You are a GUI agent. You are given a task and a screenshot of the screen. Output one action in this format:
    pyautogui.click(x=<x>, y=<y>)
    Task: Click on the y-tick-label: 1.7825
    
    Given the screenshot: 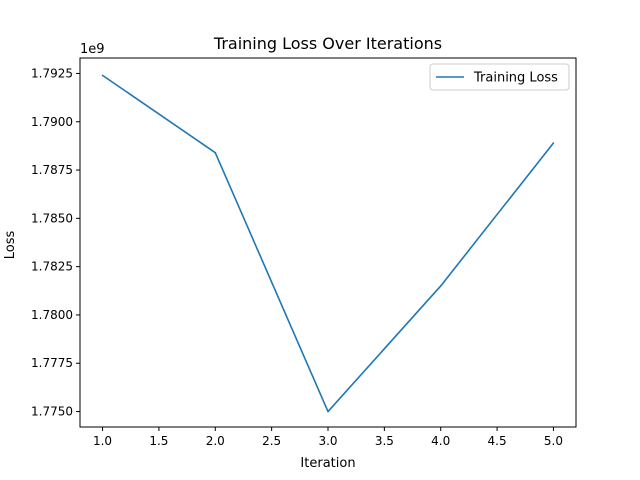 What is the action you would take?
    pyautogui.click(x=52, y=267)
    